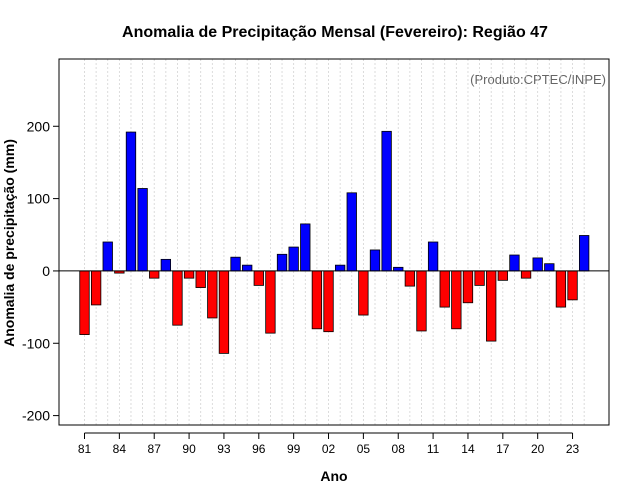  Describe the element at coordinates (537, 264) in the screenshot. I see `bar-2020` at that location.